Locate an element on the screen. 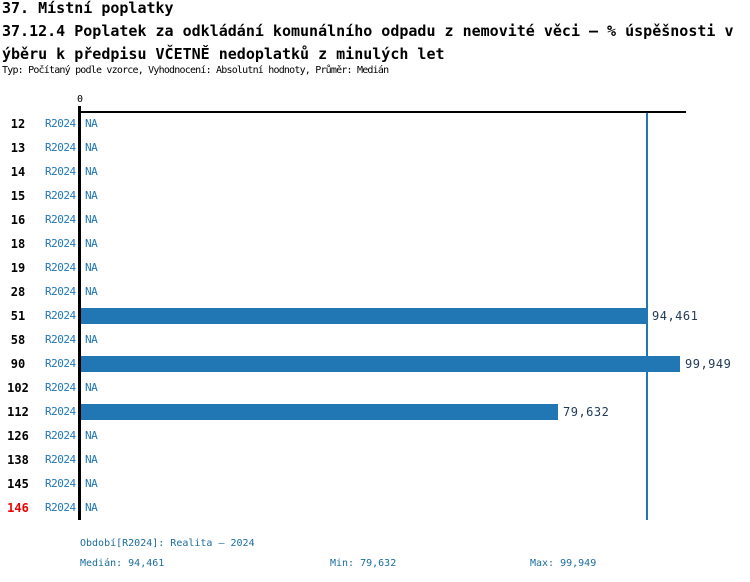 The image size is (750, 582). chart-row: 112 R2024 79,632 is located at coordinates (375, 412).